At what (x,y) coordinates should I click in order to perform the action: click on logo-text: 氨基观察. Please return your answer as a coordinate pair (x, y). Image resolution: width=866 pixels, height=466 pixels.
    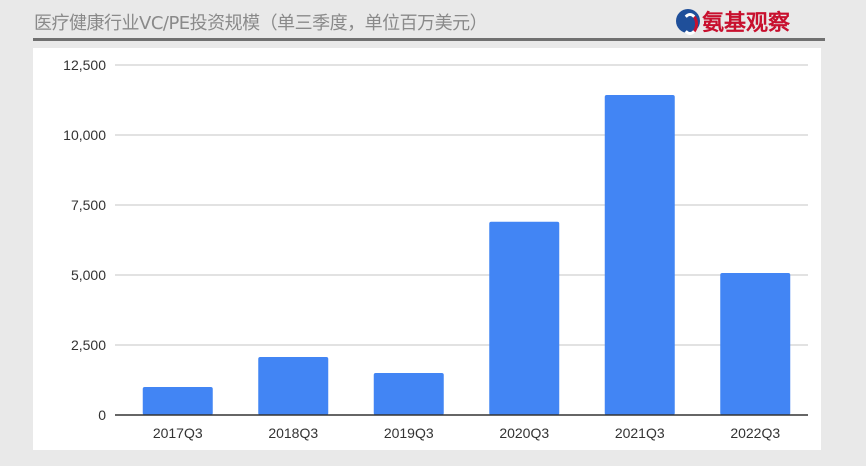
    Looking at the image, I should click on (746, 23).